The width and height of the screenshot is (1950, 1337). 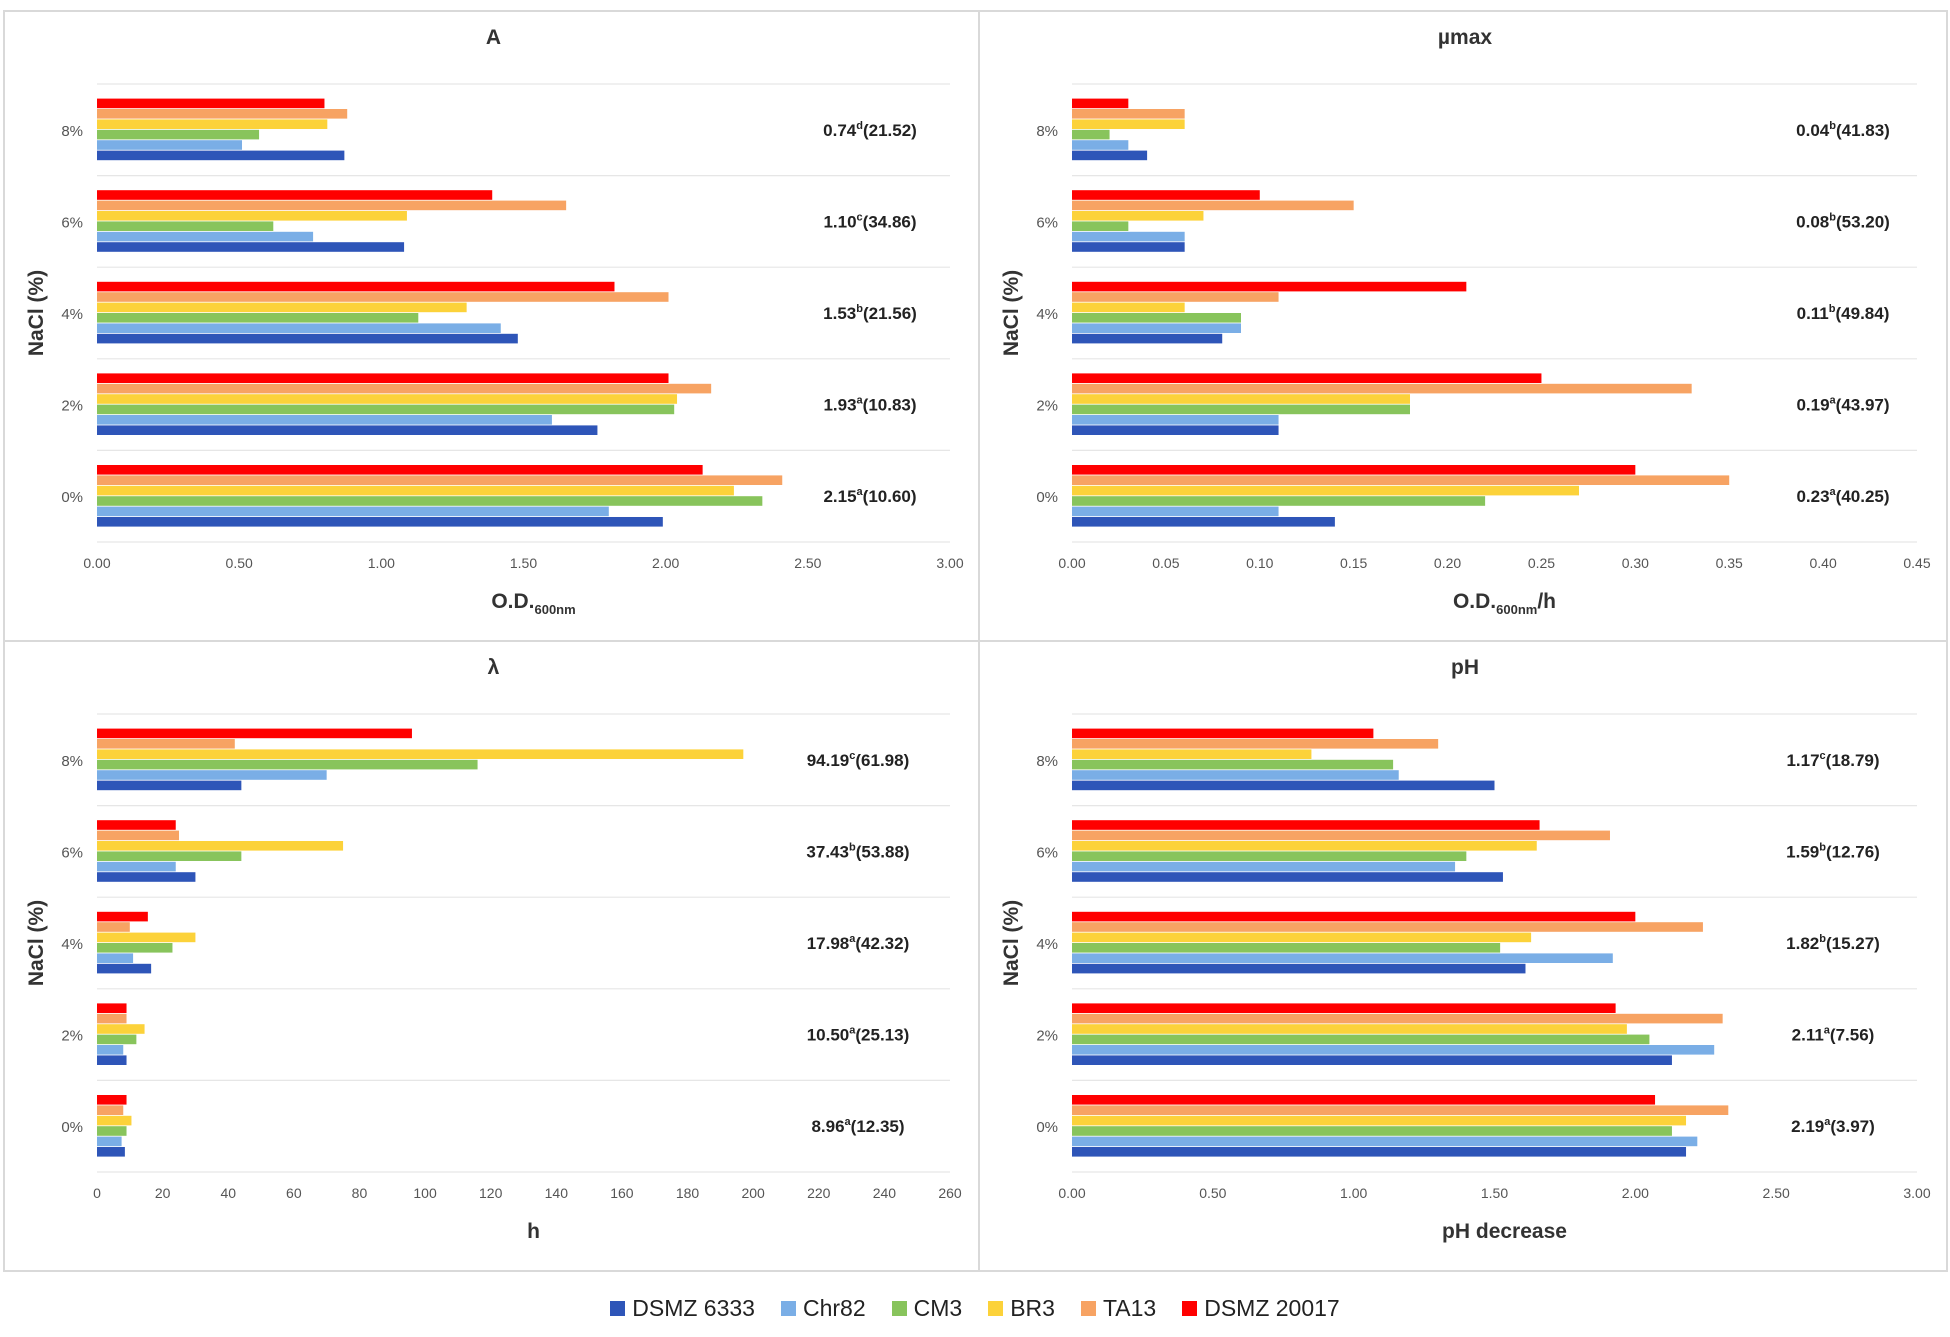 I want to click on x-axis-label: O.D.600nm/h, so click(x=1504, y=603).